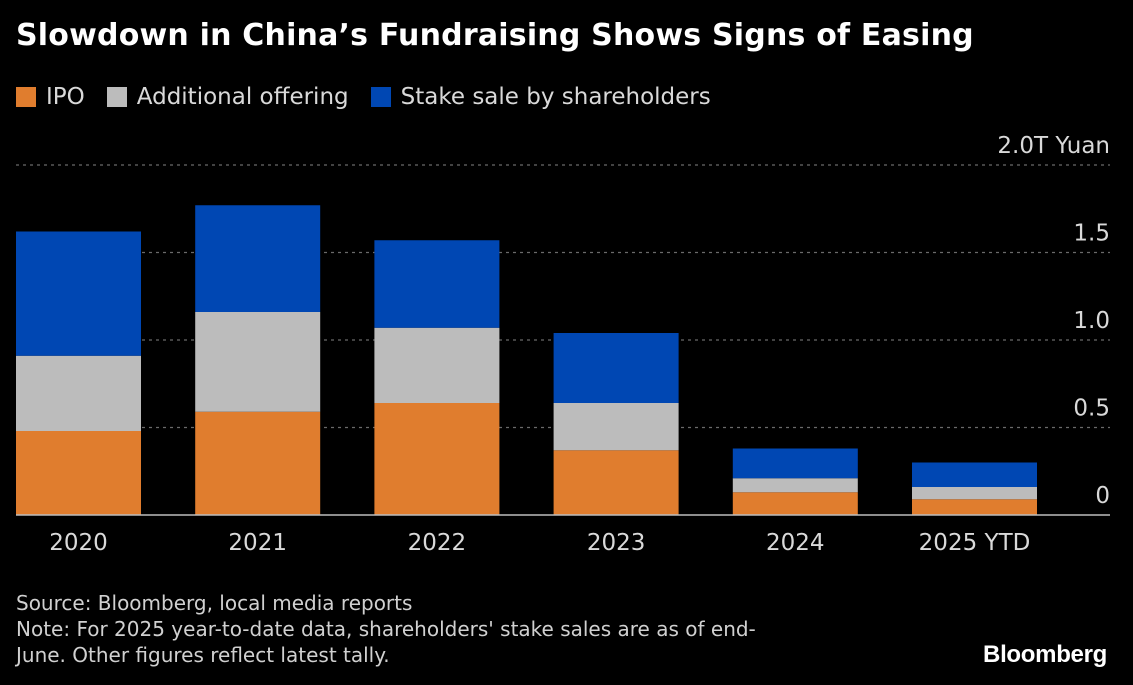 The image size is (1133, 685). I want to click on y-tick-label-4: 2.0T Yuan, so click(1053, 146).